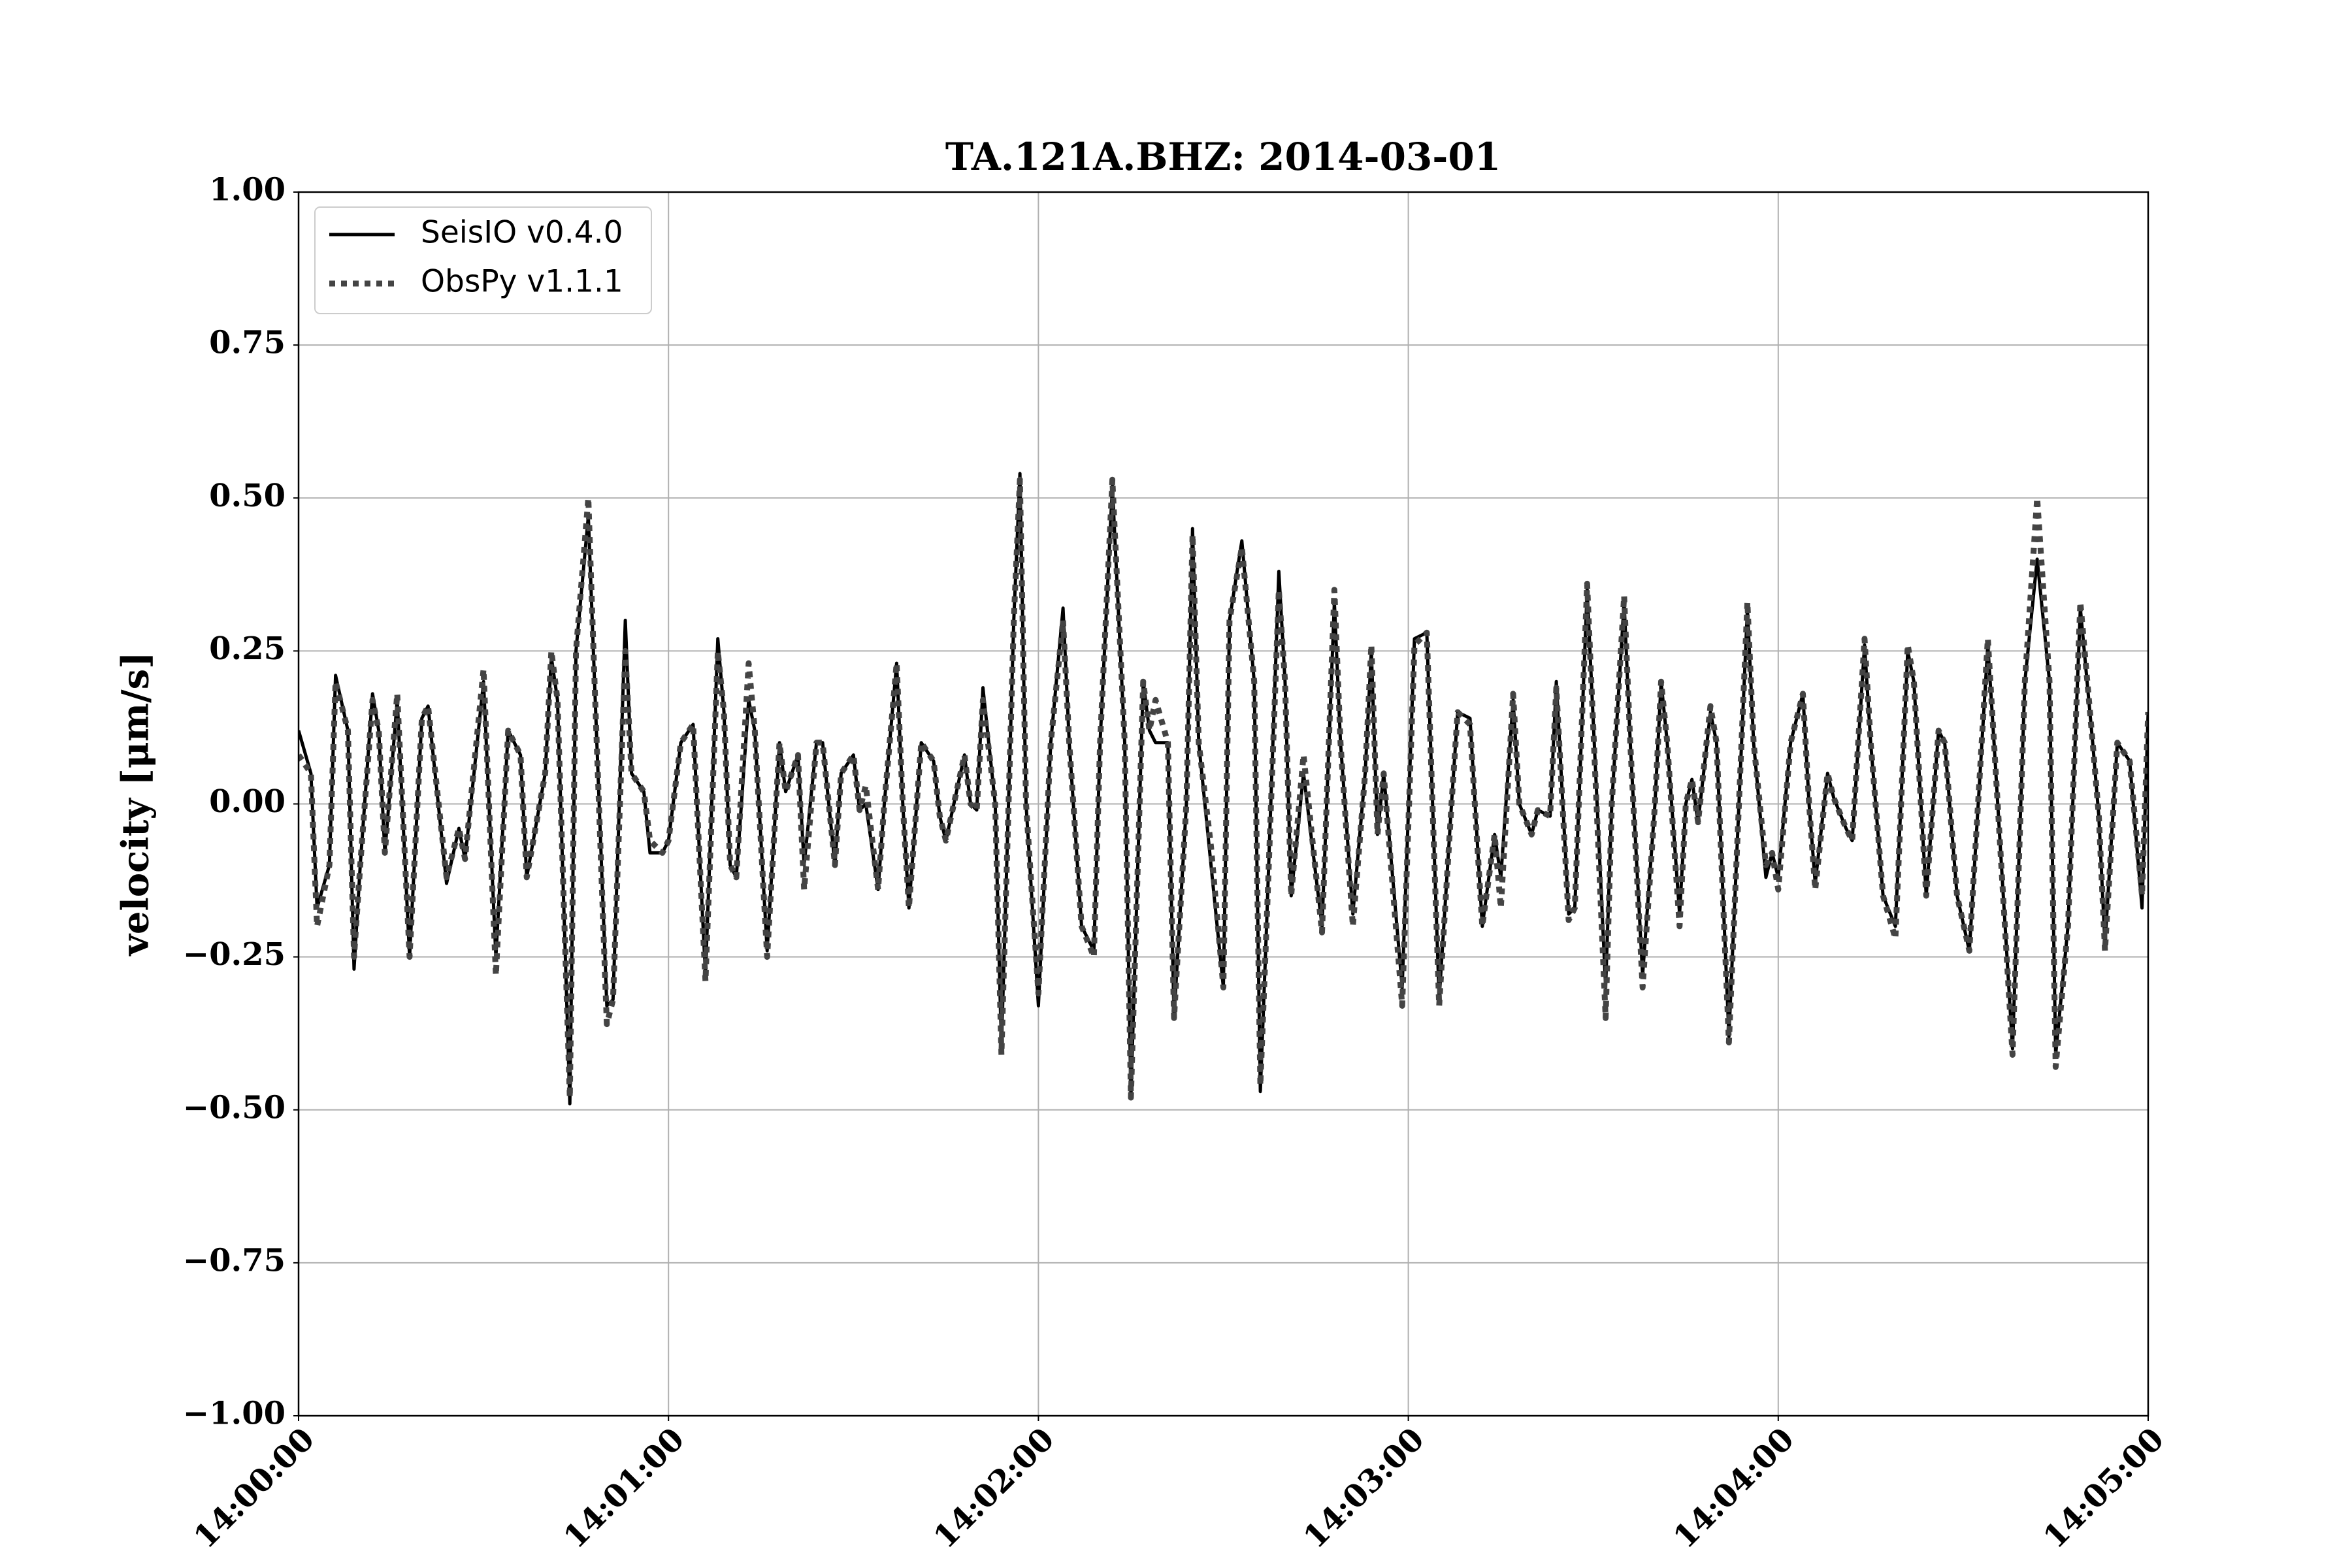 This screenshot has height=1568, width=2352. What do you see at coordinates (993, 1488) in the screenshot?
I see `x-tick-label: 14:02:00` at bounding box center [993, 1488].